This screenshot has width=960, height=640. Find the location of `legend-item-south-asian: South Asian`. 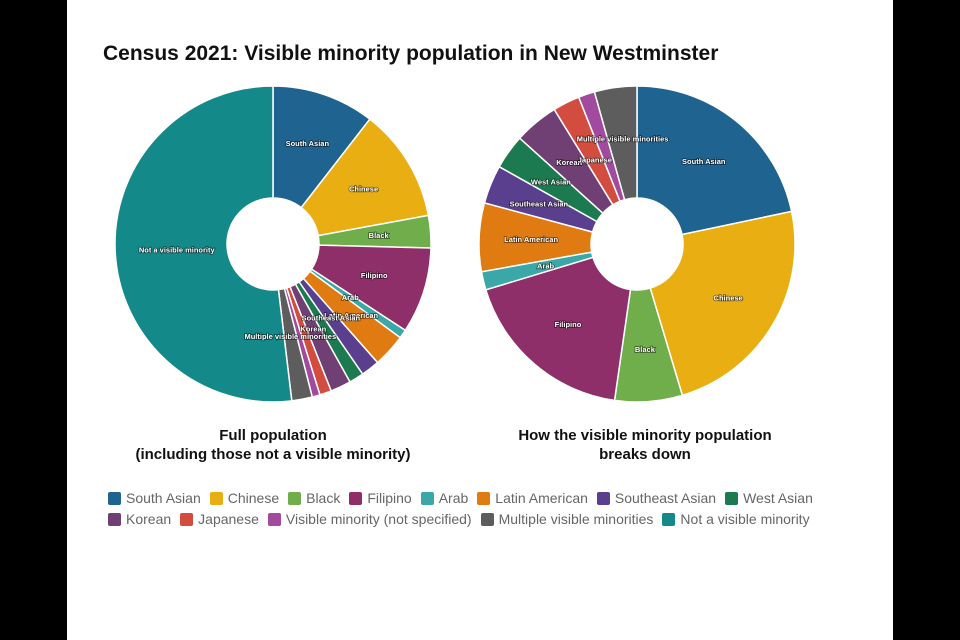

legend-item-south-asian: South Asian is located at coordinates (154, 498).